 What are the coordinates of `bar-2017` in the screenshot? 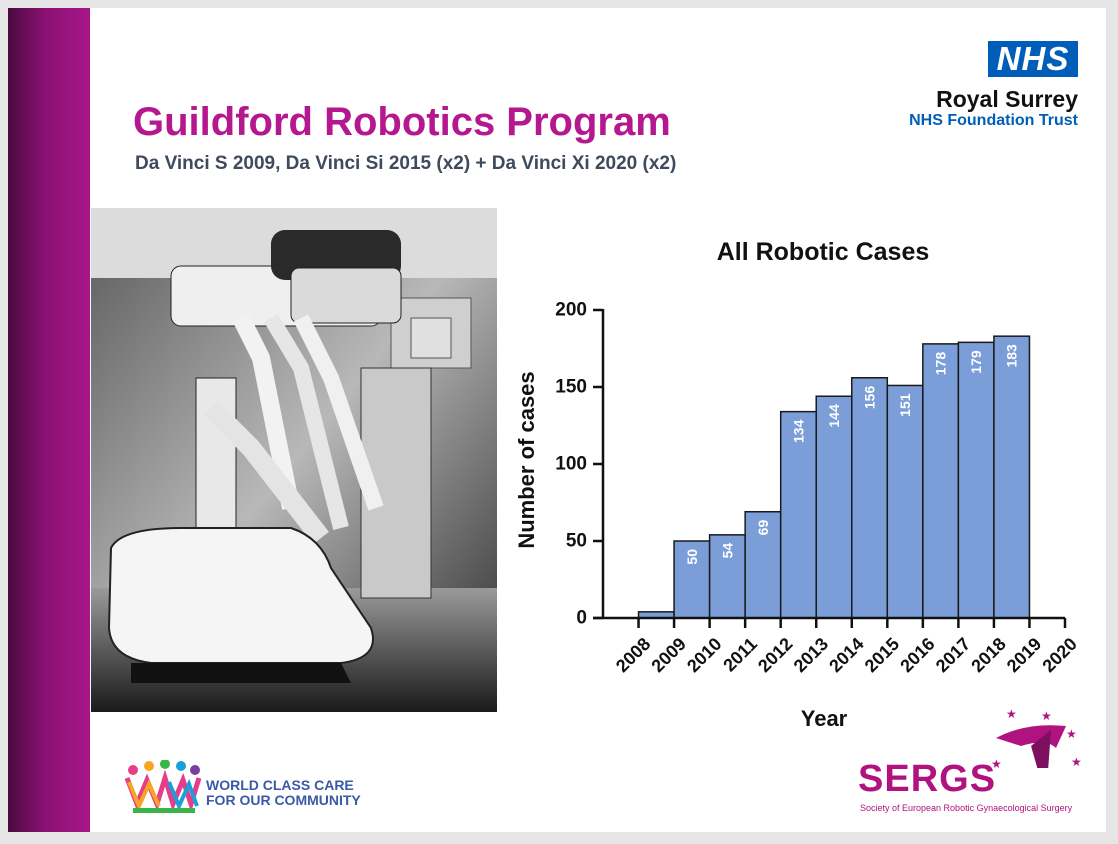 It's located at (941, 481).